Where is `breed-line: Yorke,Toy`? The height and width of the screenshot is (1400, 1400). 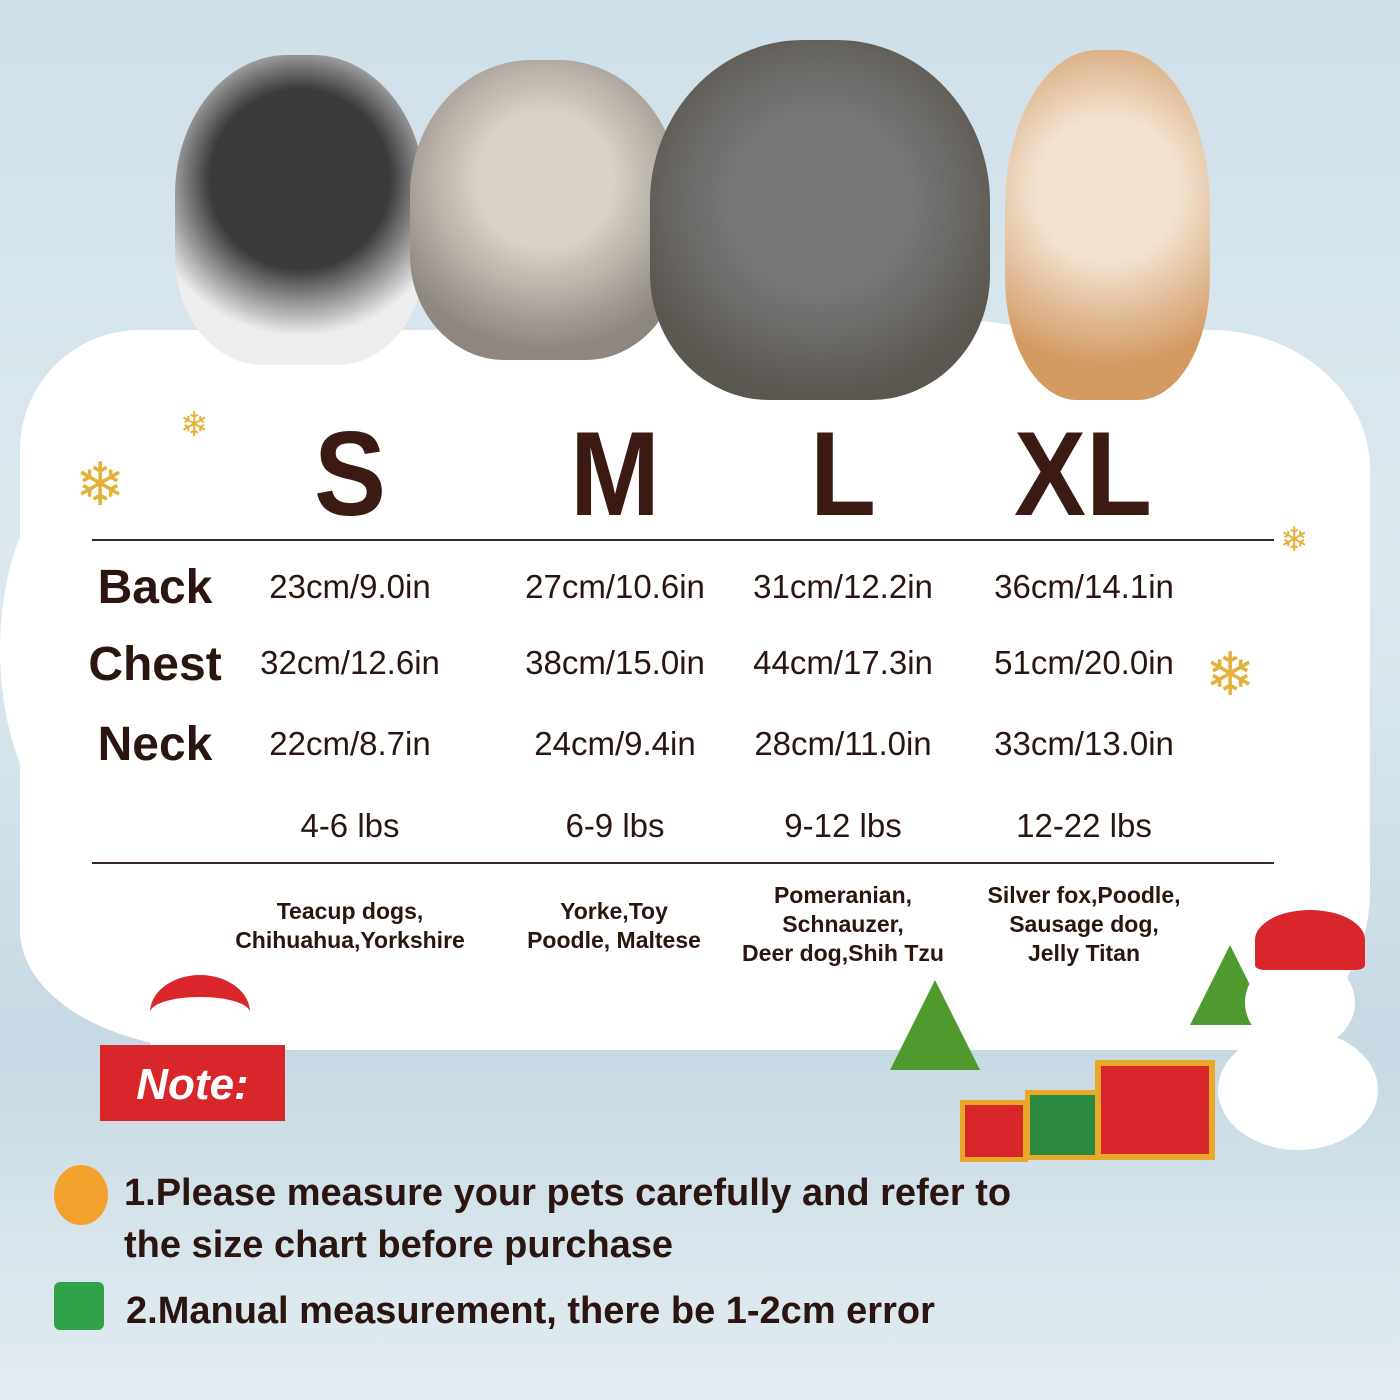
breed-line: Yorke,Toy is located at coordinates (614, 911).